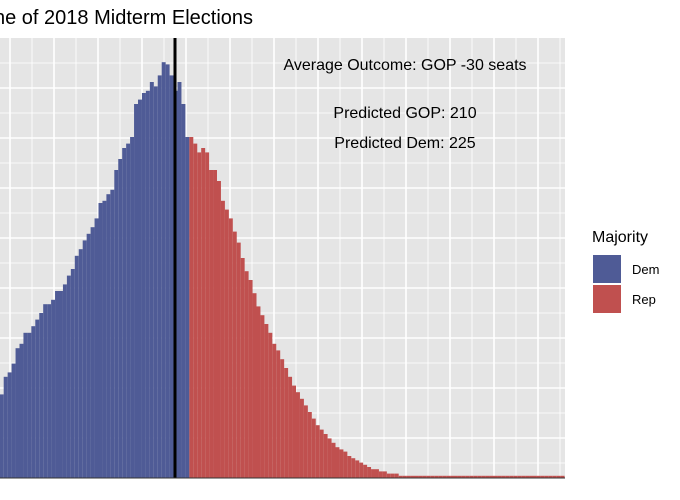 This screenshot has width=680, height=500. What do you see at coordinates (644, 299) in the screenshot?
I see `legend-label-rep: Rep` at bounding box center [644, 299].